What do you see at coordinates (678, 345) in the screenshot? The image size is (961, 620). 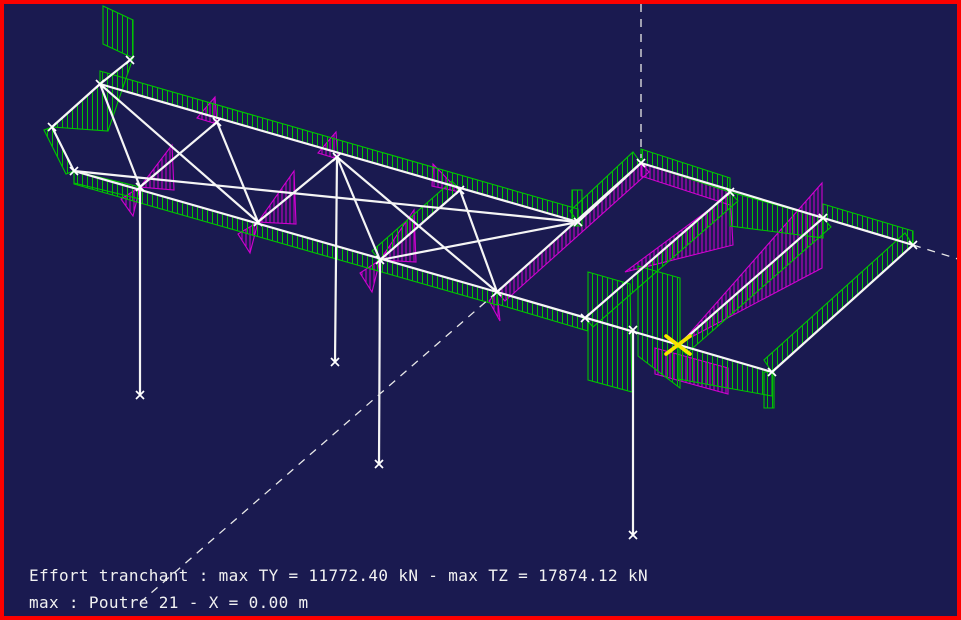 I see `selected-max-point-marker` at bounding box center [678, 345].